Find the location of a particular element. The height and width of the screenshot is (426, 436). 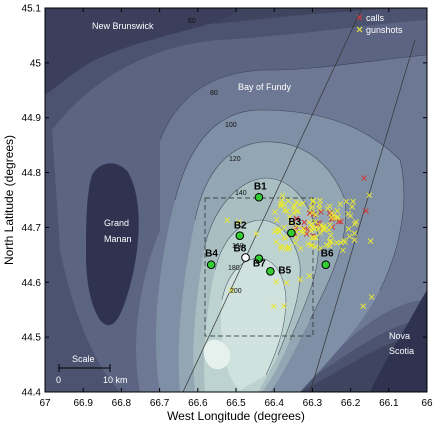

legend-calls-label: calls is located at coordinates (375, 18).